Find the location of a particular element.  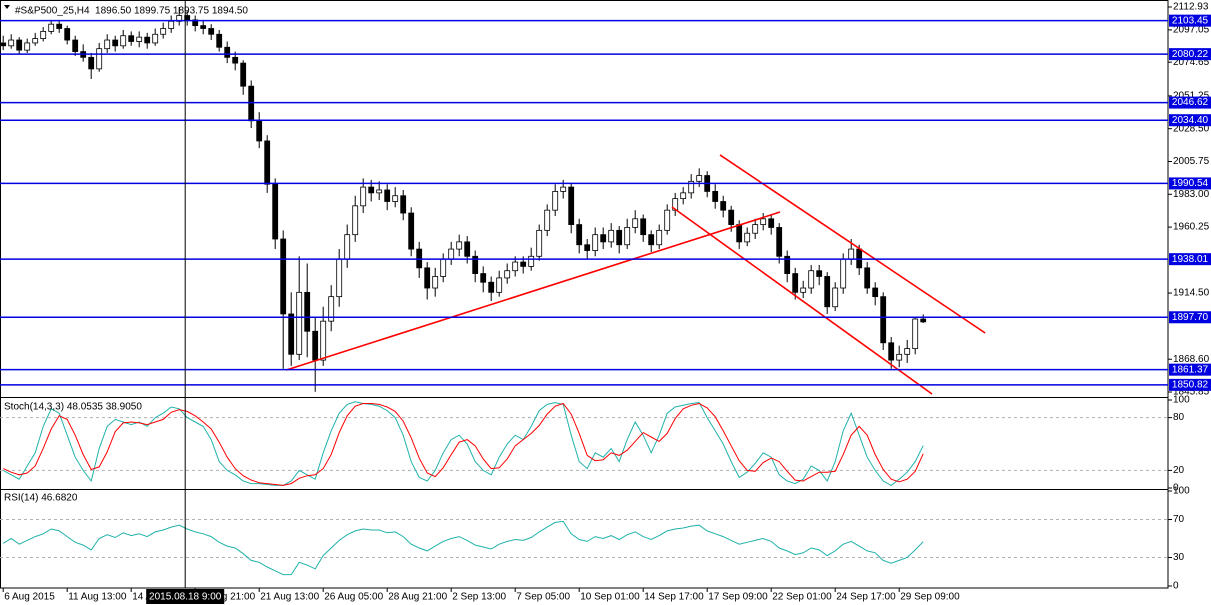

level-label: 1850.82 is located at coordinates (1190, 385).